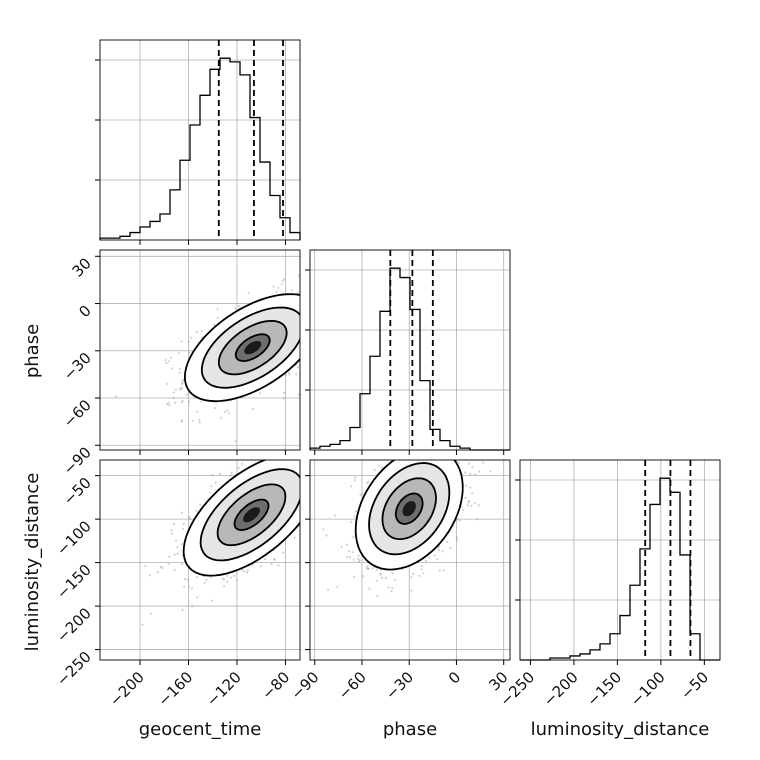  Describe the element at coordinates (399, 685) in the screenshot. I see `xtick-label-phase-2: −30` at that location.